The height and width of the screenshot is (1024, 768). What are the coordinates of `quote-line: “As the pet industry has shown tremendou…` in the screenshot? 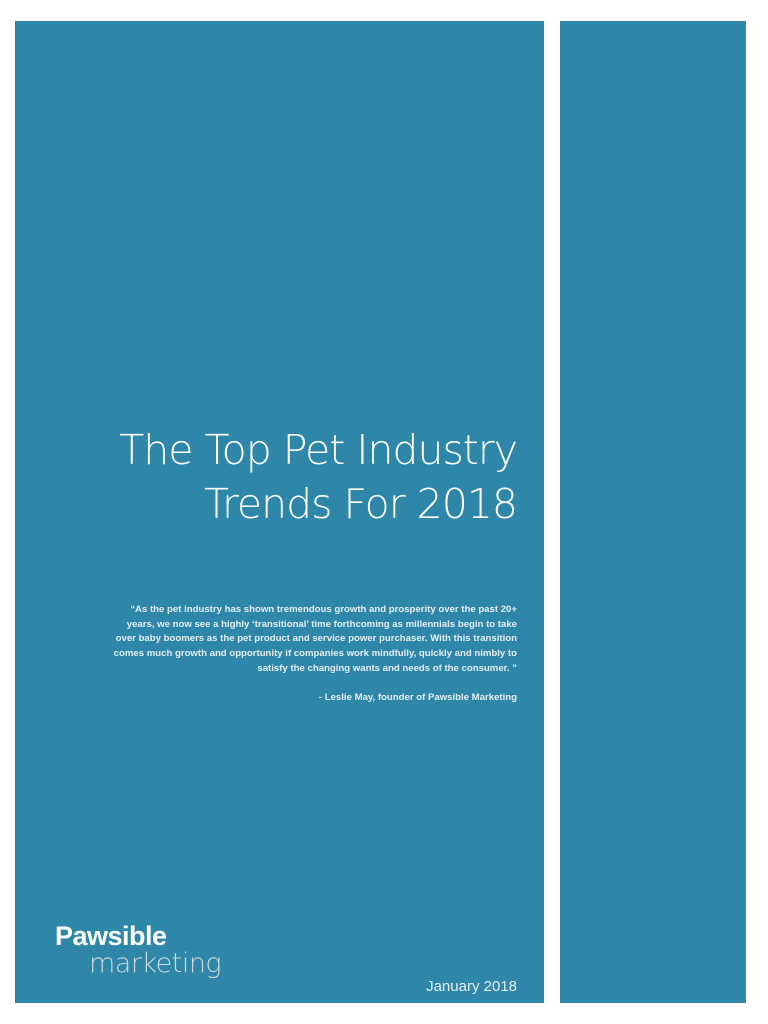 It's located at (323, 609).